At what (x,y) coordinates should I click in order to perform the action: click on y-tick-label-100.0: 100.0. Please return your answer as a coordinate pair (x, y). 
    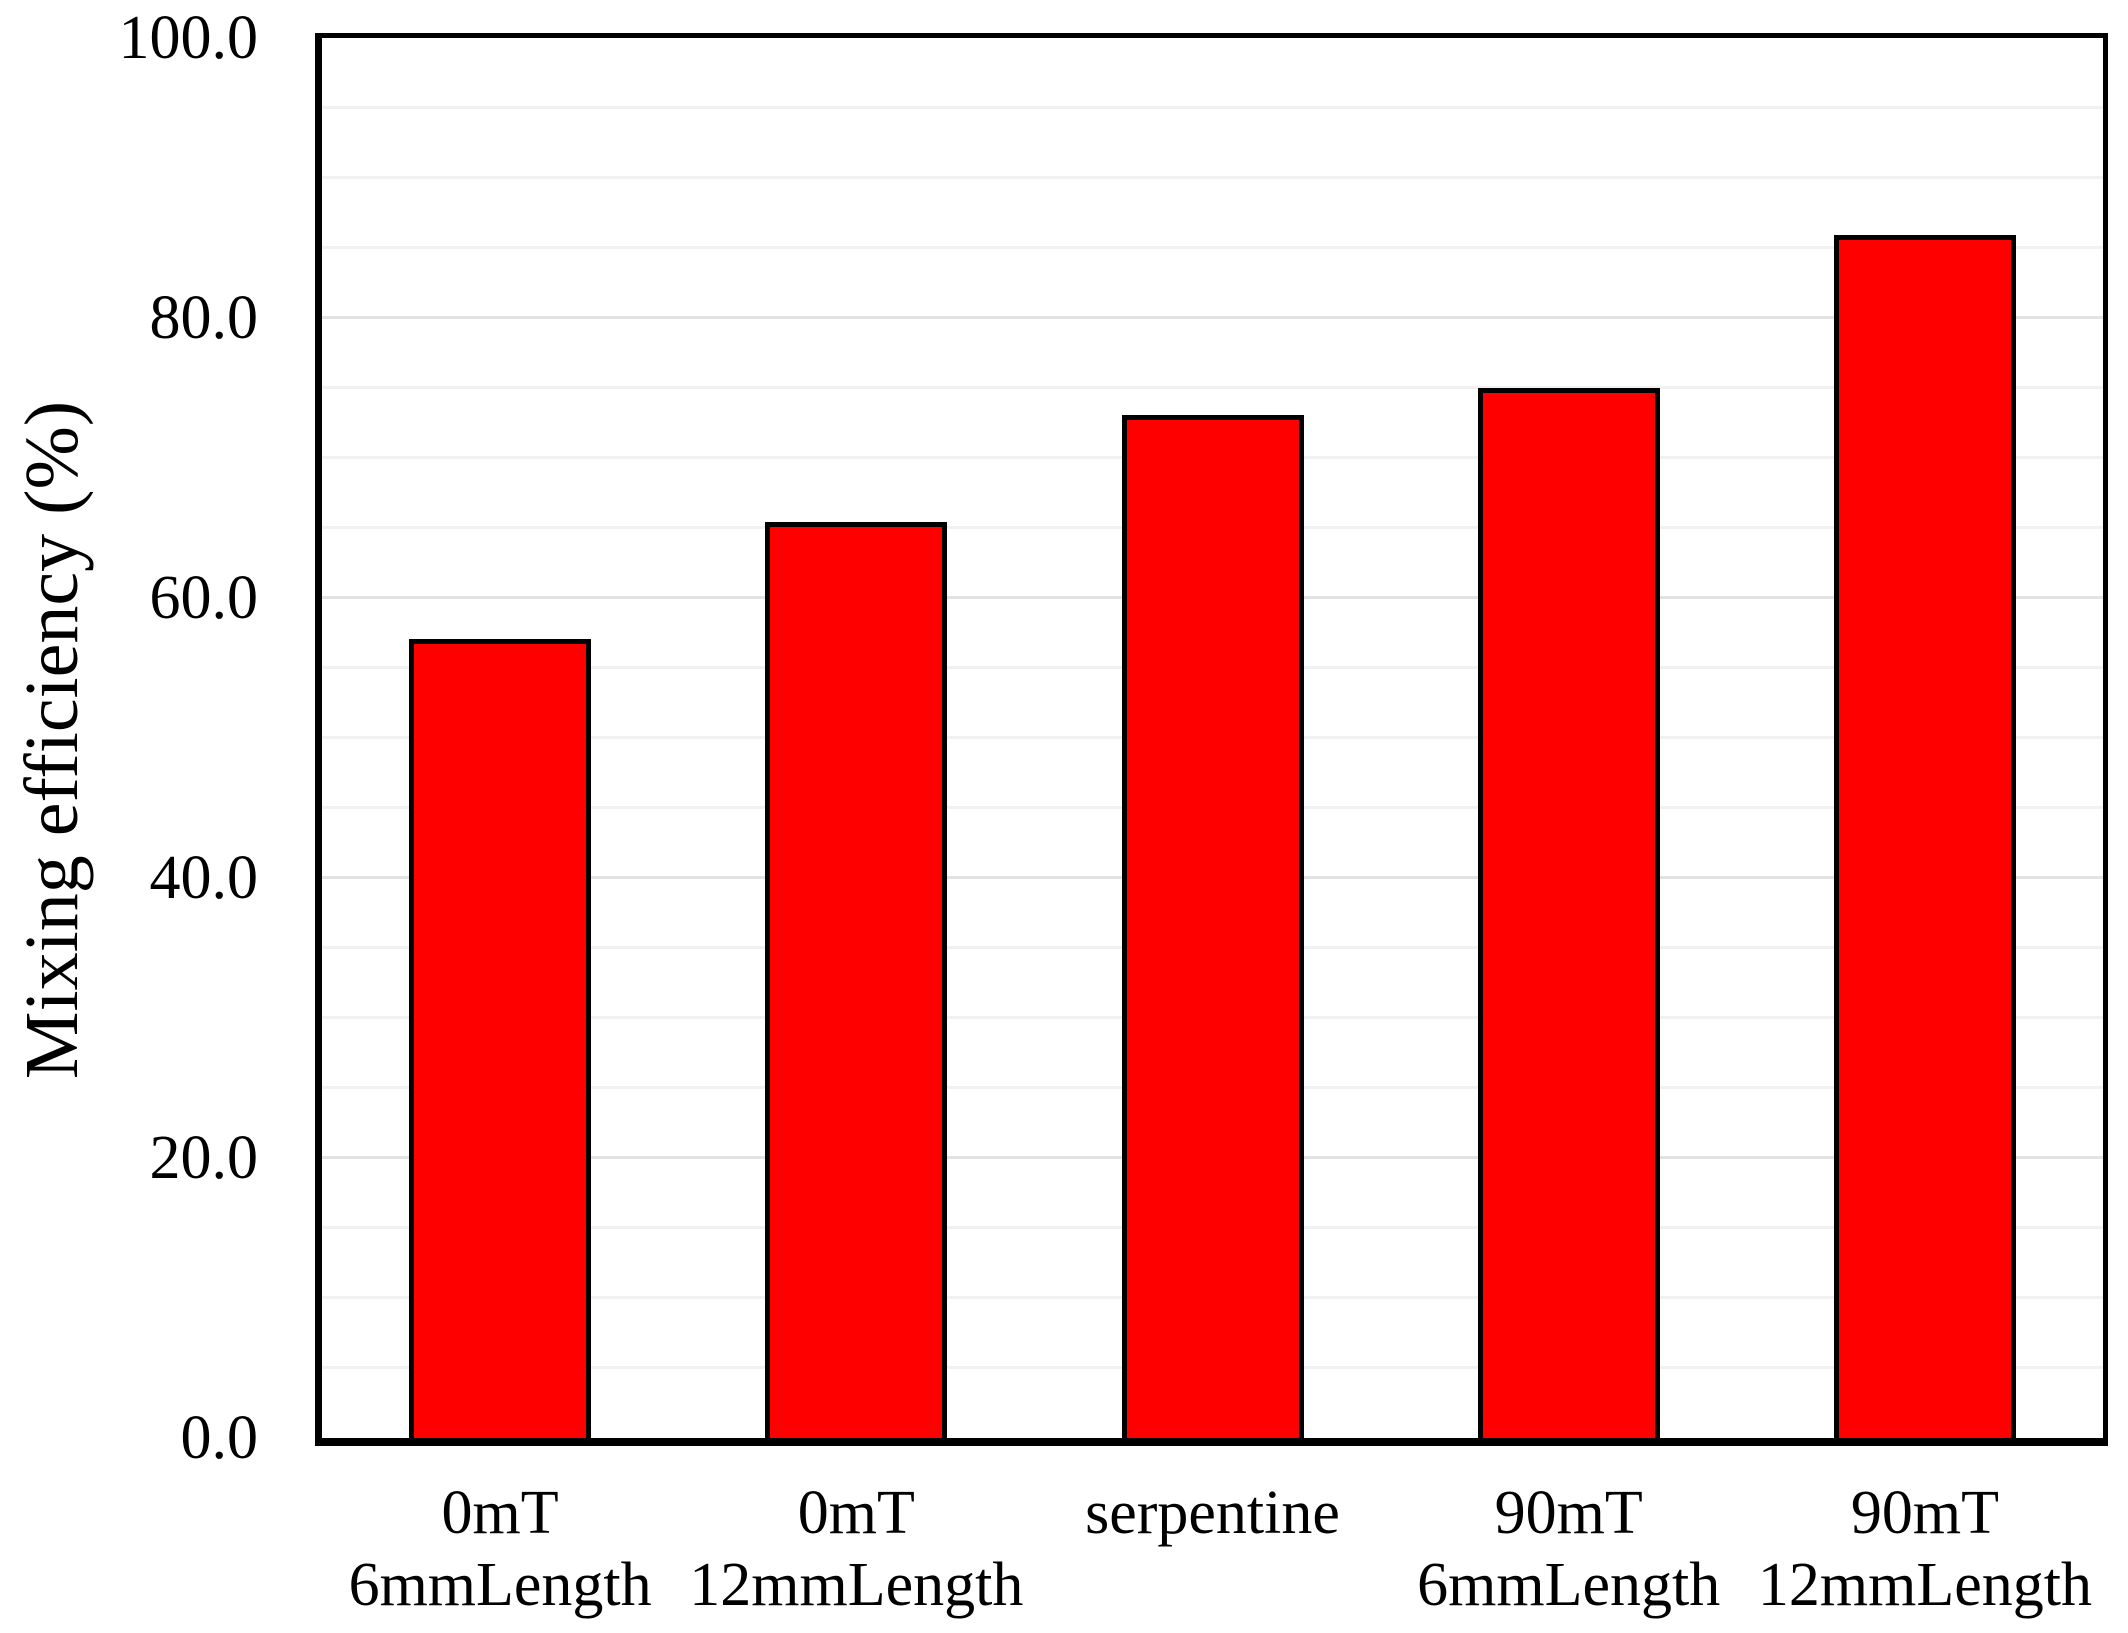
    Looking at the image, I should click on (188, 38).